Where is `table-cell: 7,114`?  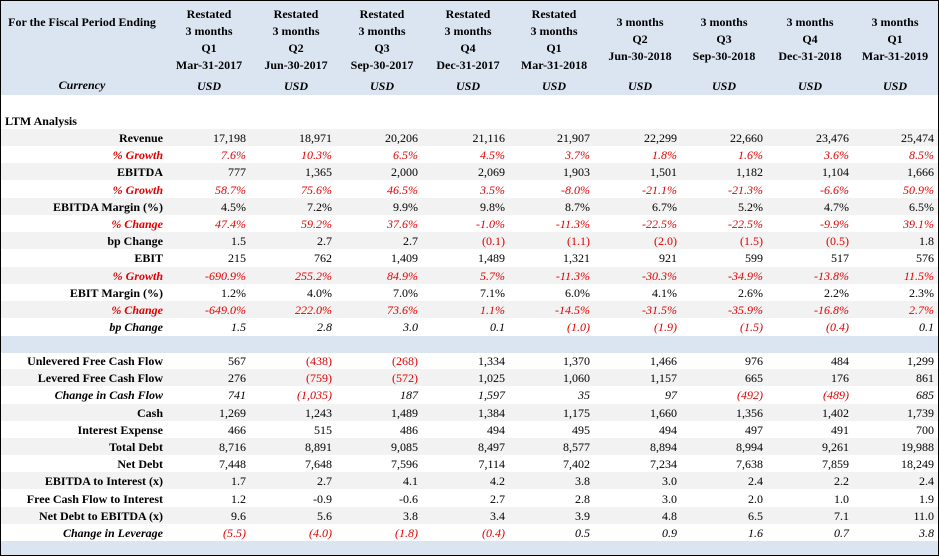 table-cell: 7,114 is located at coordinates (491, 464).